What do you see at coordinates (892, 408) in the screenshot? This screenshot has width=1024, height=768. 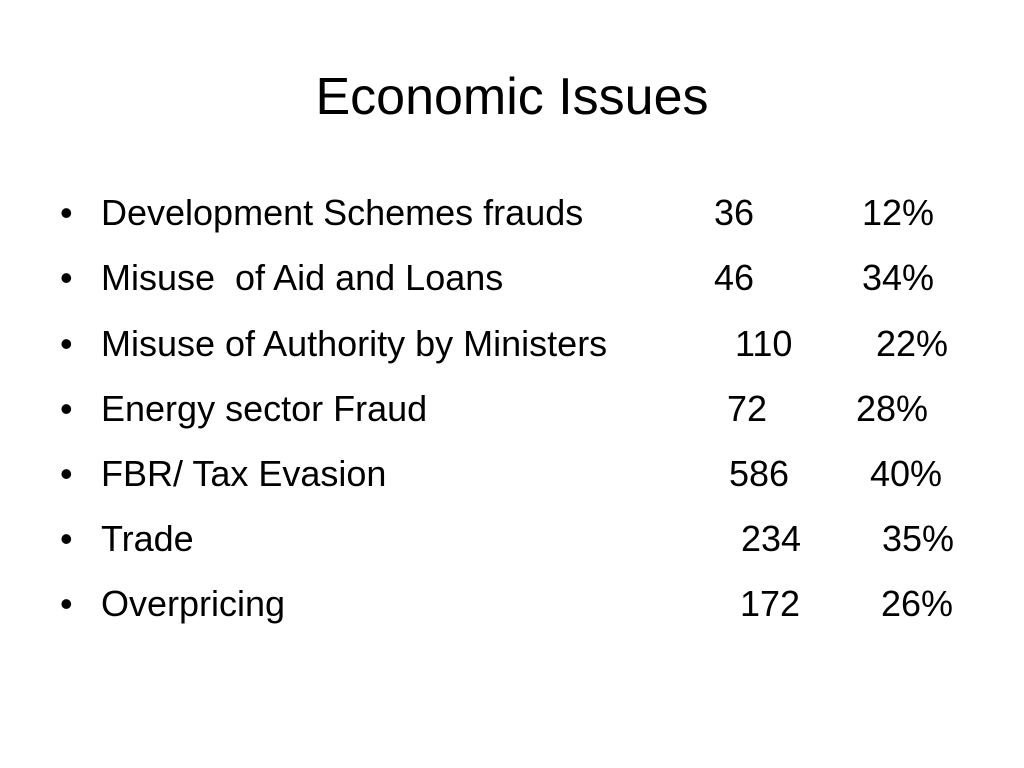 I see `item-percent: 28%` at bounding box center [892, 408].